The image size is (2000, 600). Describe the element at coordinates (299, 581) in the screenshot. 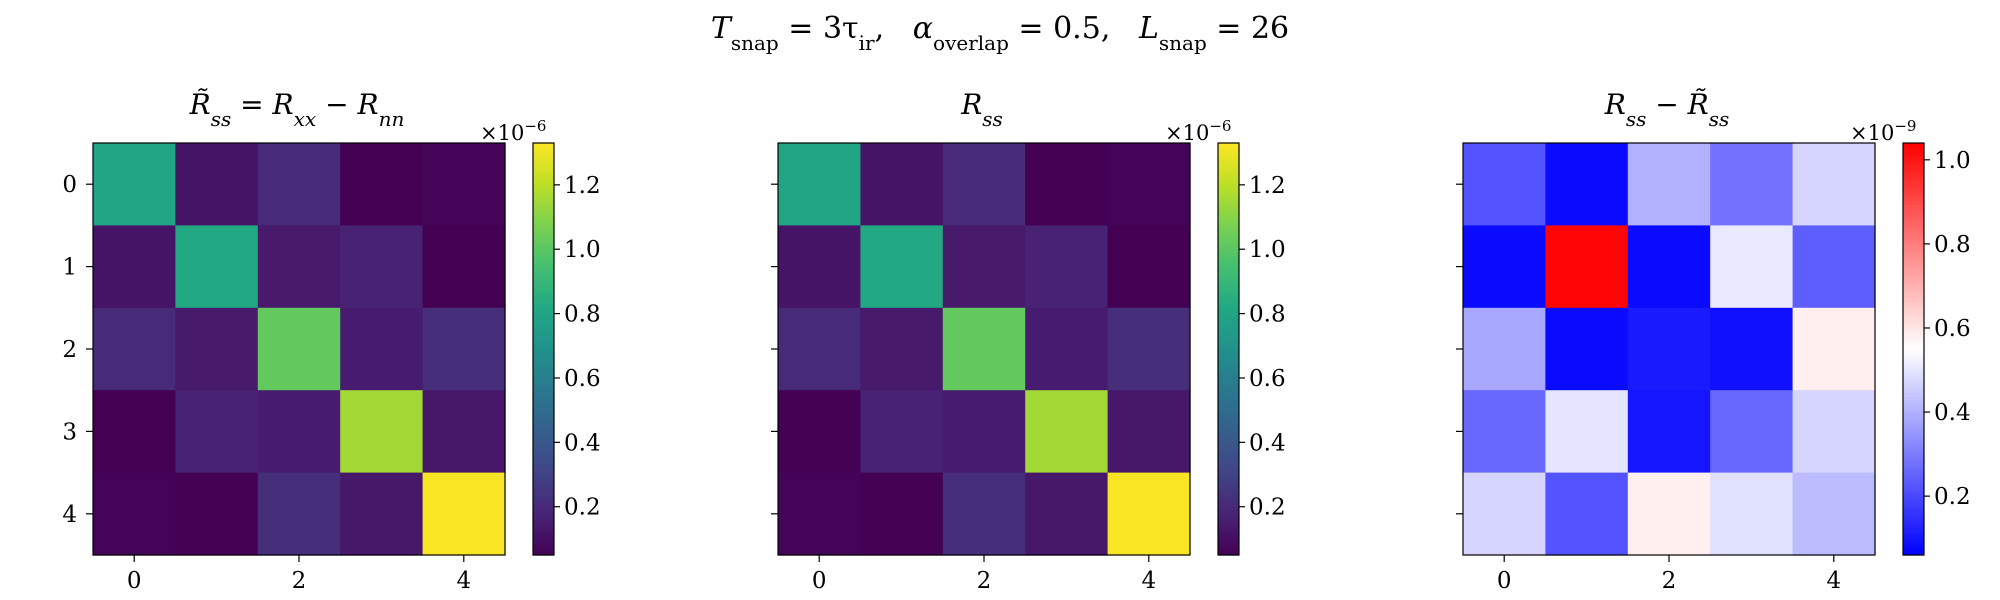

I see `heatmap-1-xtick-label: 2` at that location.